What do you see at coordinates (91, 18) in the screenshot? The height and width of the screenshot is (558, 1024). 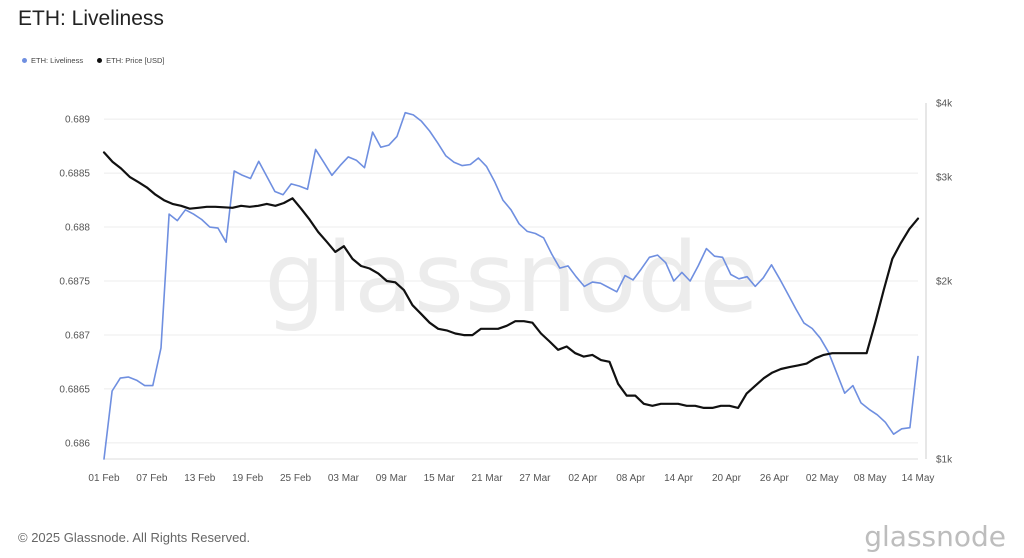 I see `chart-title: ETH: Liveliness` at bounding box center [91, 18].